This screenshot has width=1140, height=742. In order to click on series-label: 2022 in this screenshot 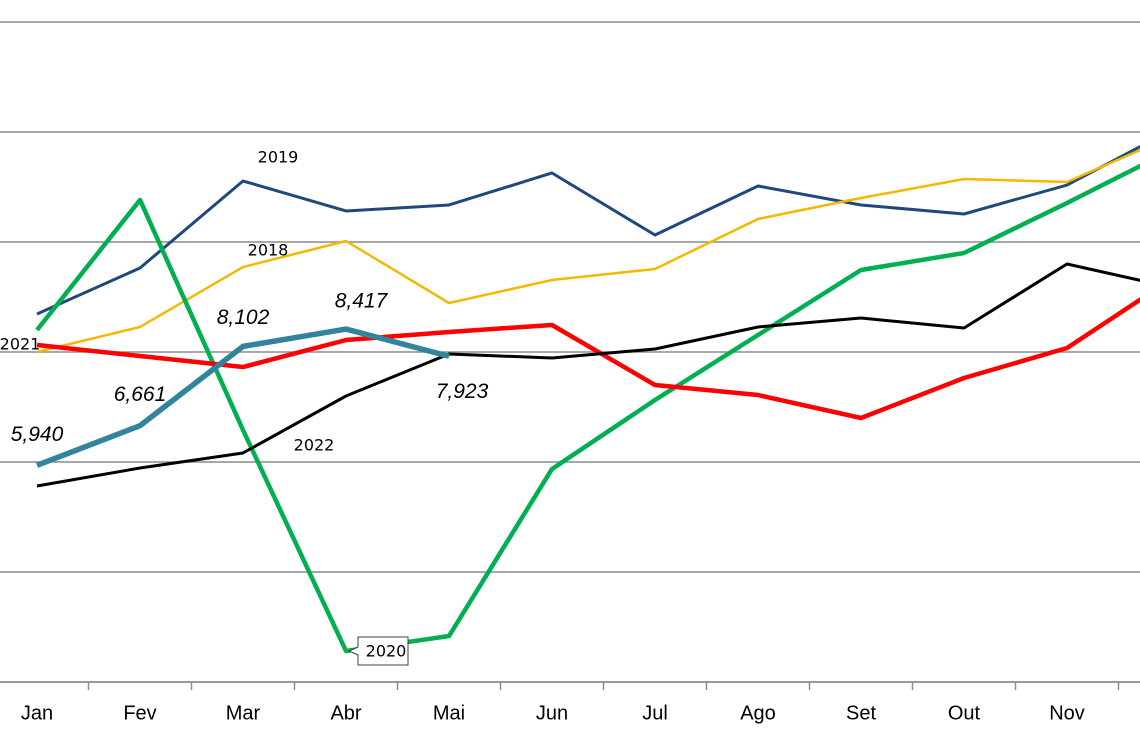, I will do `click(314, 445)`.